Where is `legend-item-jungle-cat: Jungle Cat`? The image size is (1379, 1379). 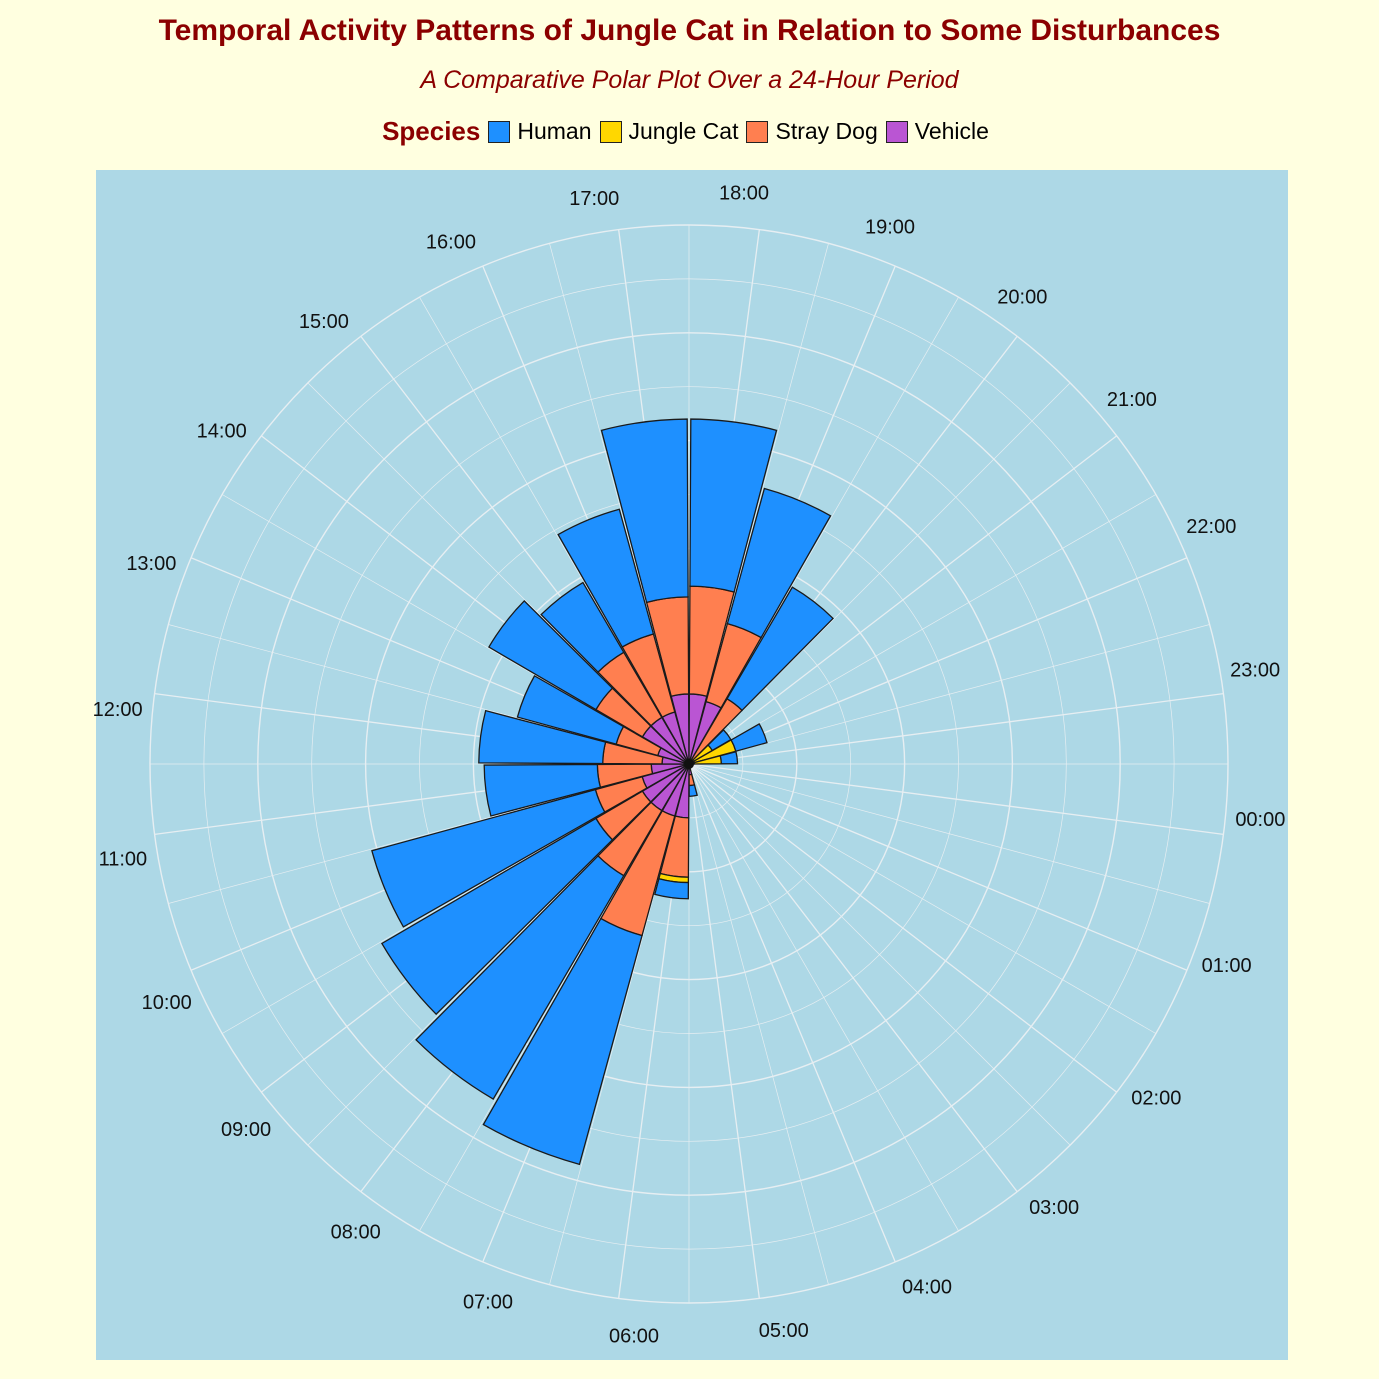
legend-item-jungle-cat: Jungle Cat is located at coordinates (669, 131).